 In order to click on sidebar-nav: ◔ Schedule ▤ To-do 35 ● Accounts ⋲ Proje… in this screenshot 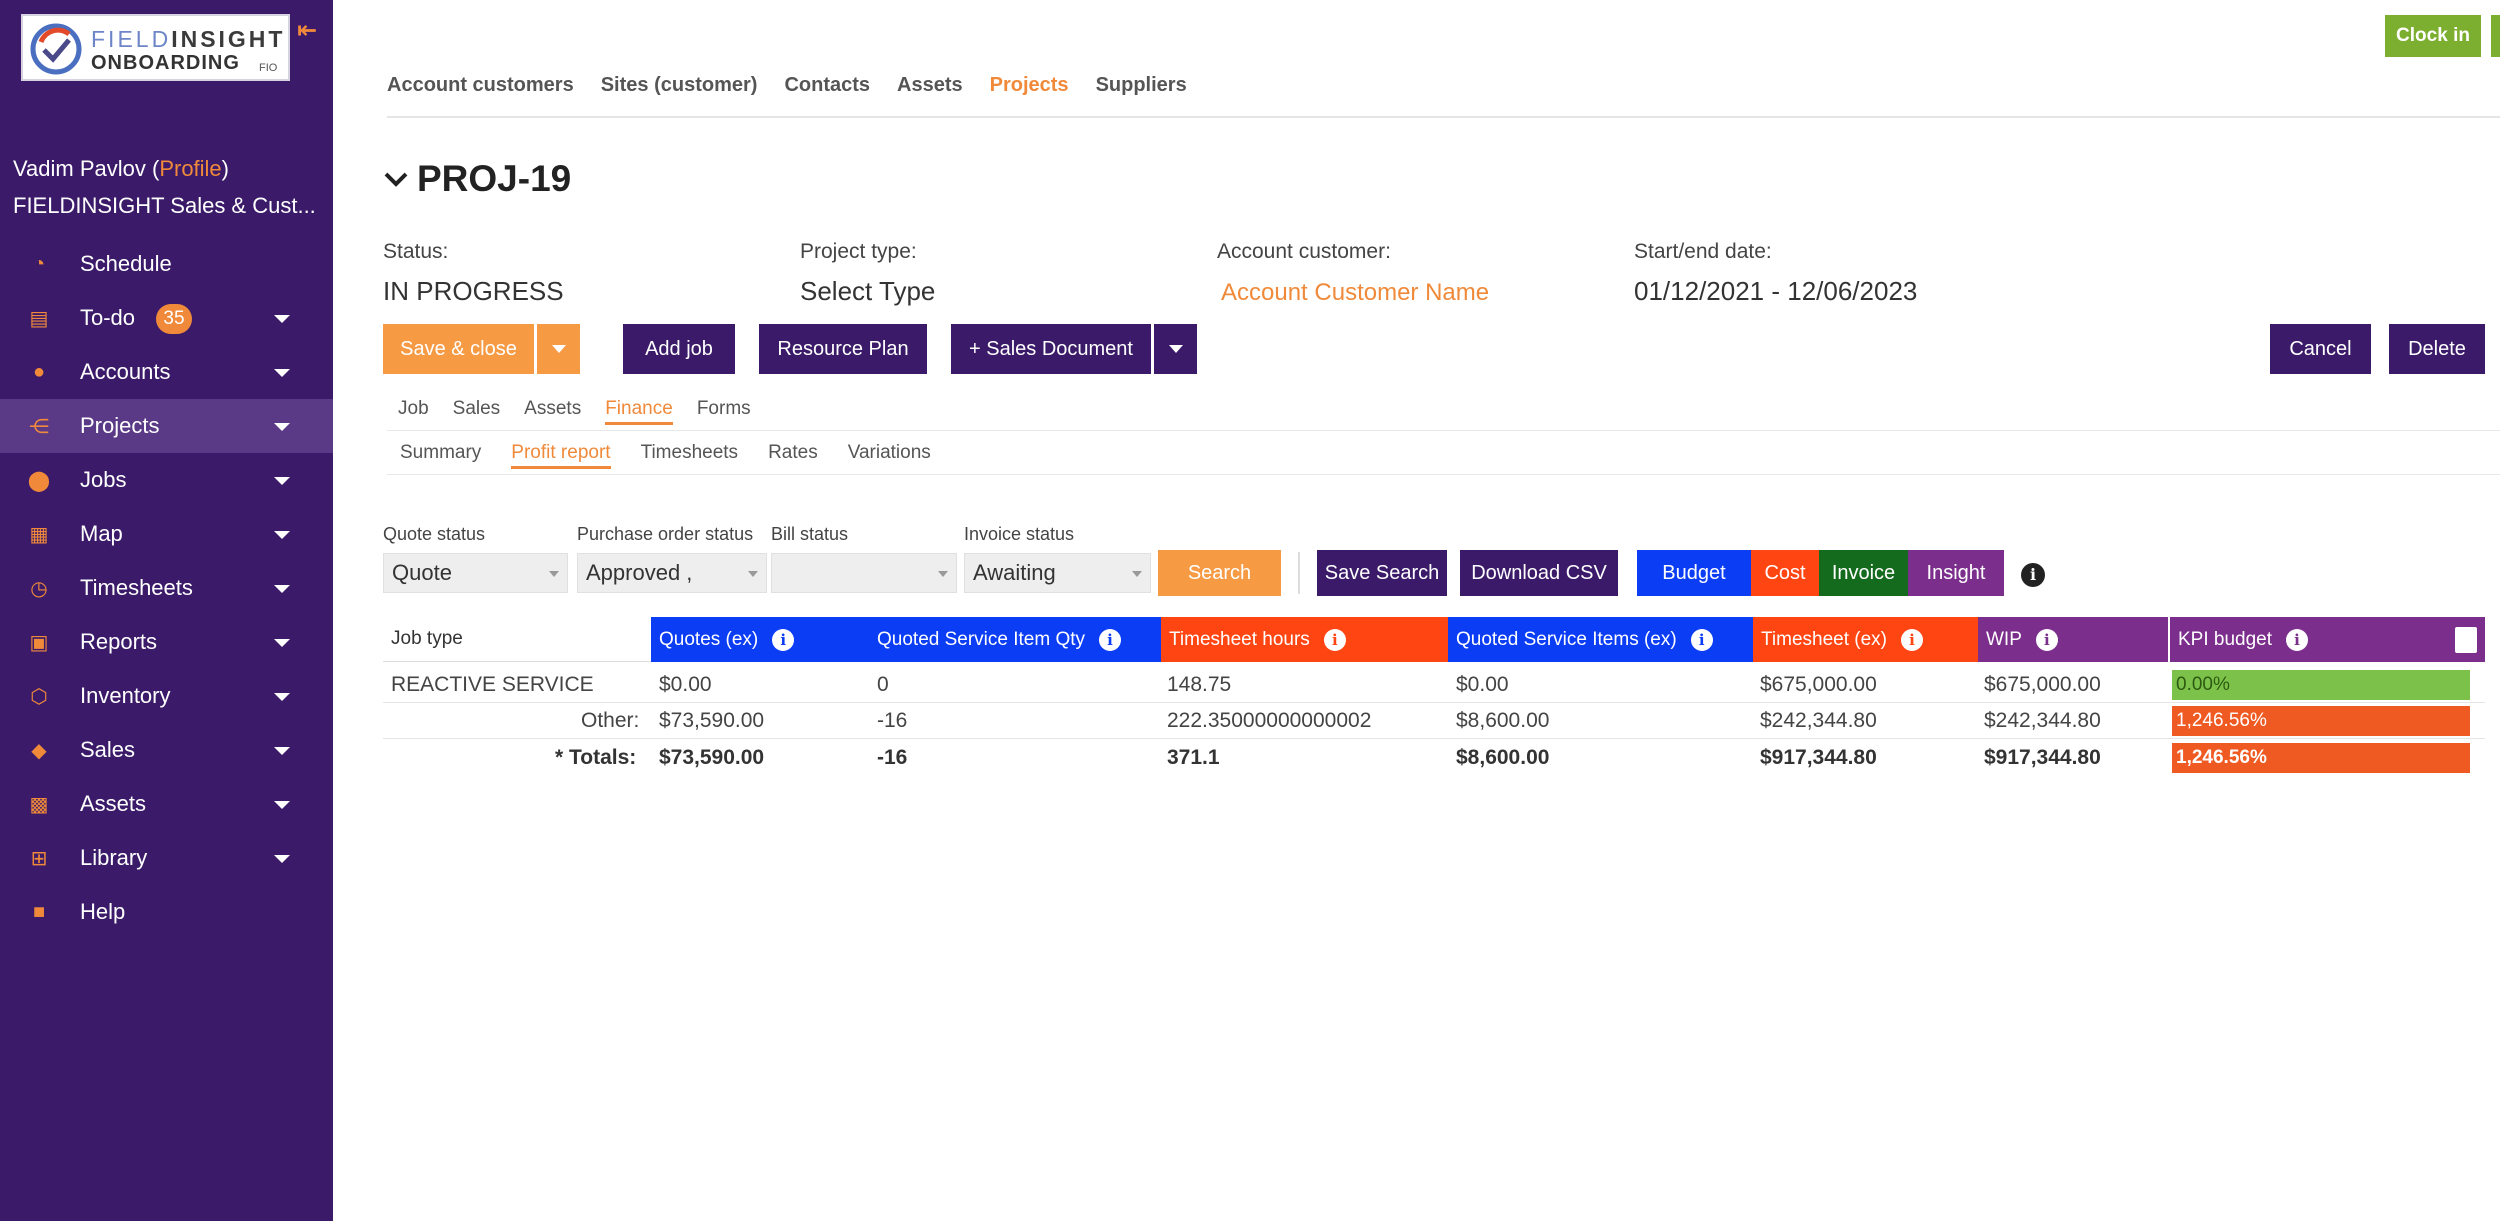, I will do `click(166, 588)`.